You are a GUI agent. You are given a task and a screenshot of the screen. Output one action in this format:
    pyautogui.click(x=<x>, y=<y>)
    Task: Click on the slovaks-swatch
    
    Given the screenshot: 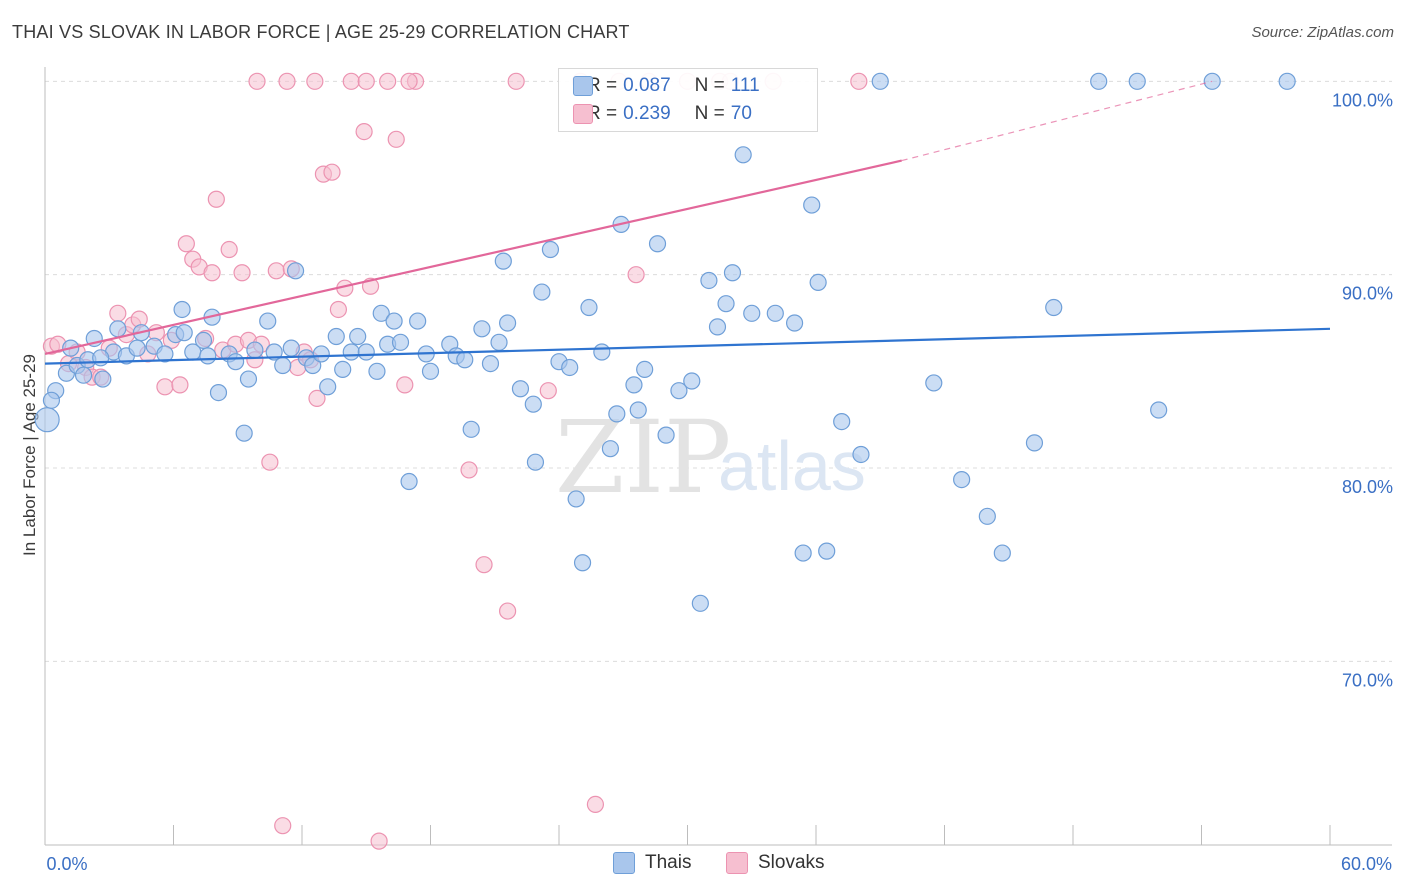 What is the action you would take?
    pyautogui.click(x=583, y=114)
    